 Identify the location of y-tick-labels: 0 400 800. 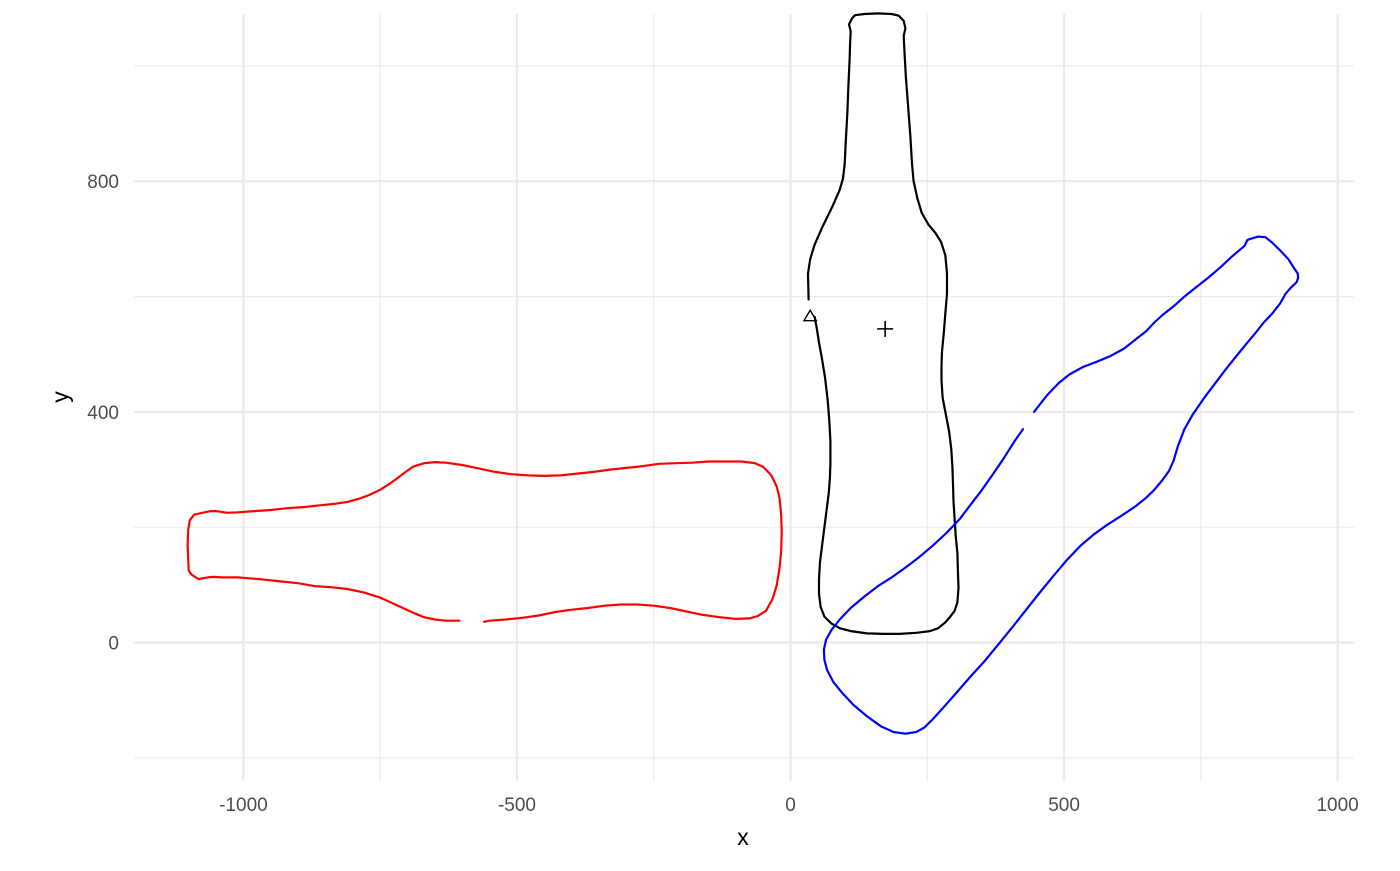
(103, 413).